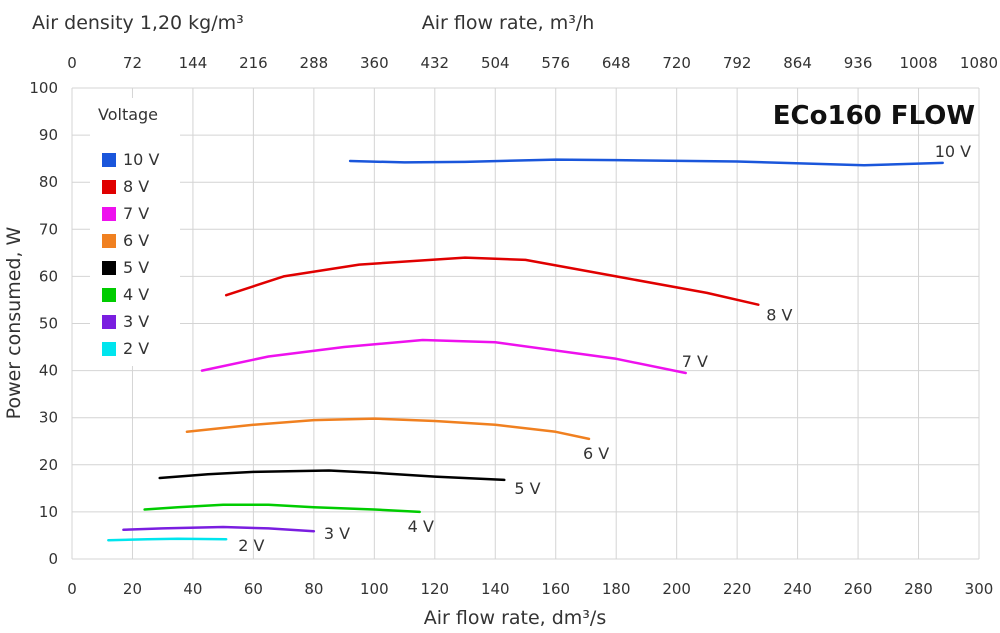 This screenshot has width=1000, height=633. I want to click on legend-item-label: 5 V, so click(136, 267).